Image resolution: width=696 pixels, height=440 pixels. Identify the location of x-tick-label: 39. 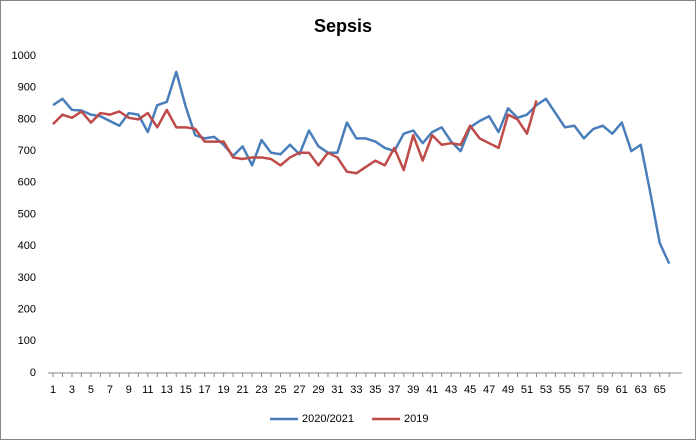
(413, 390).